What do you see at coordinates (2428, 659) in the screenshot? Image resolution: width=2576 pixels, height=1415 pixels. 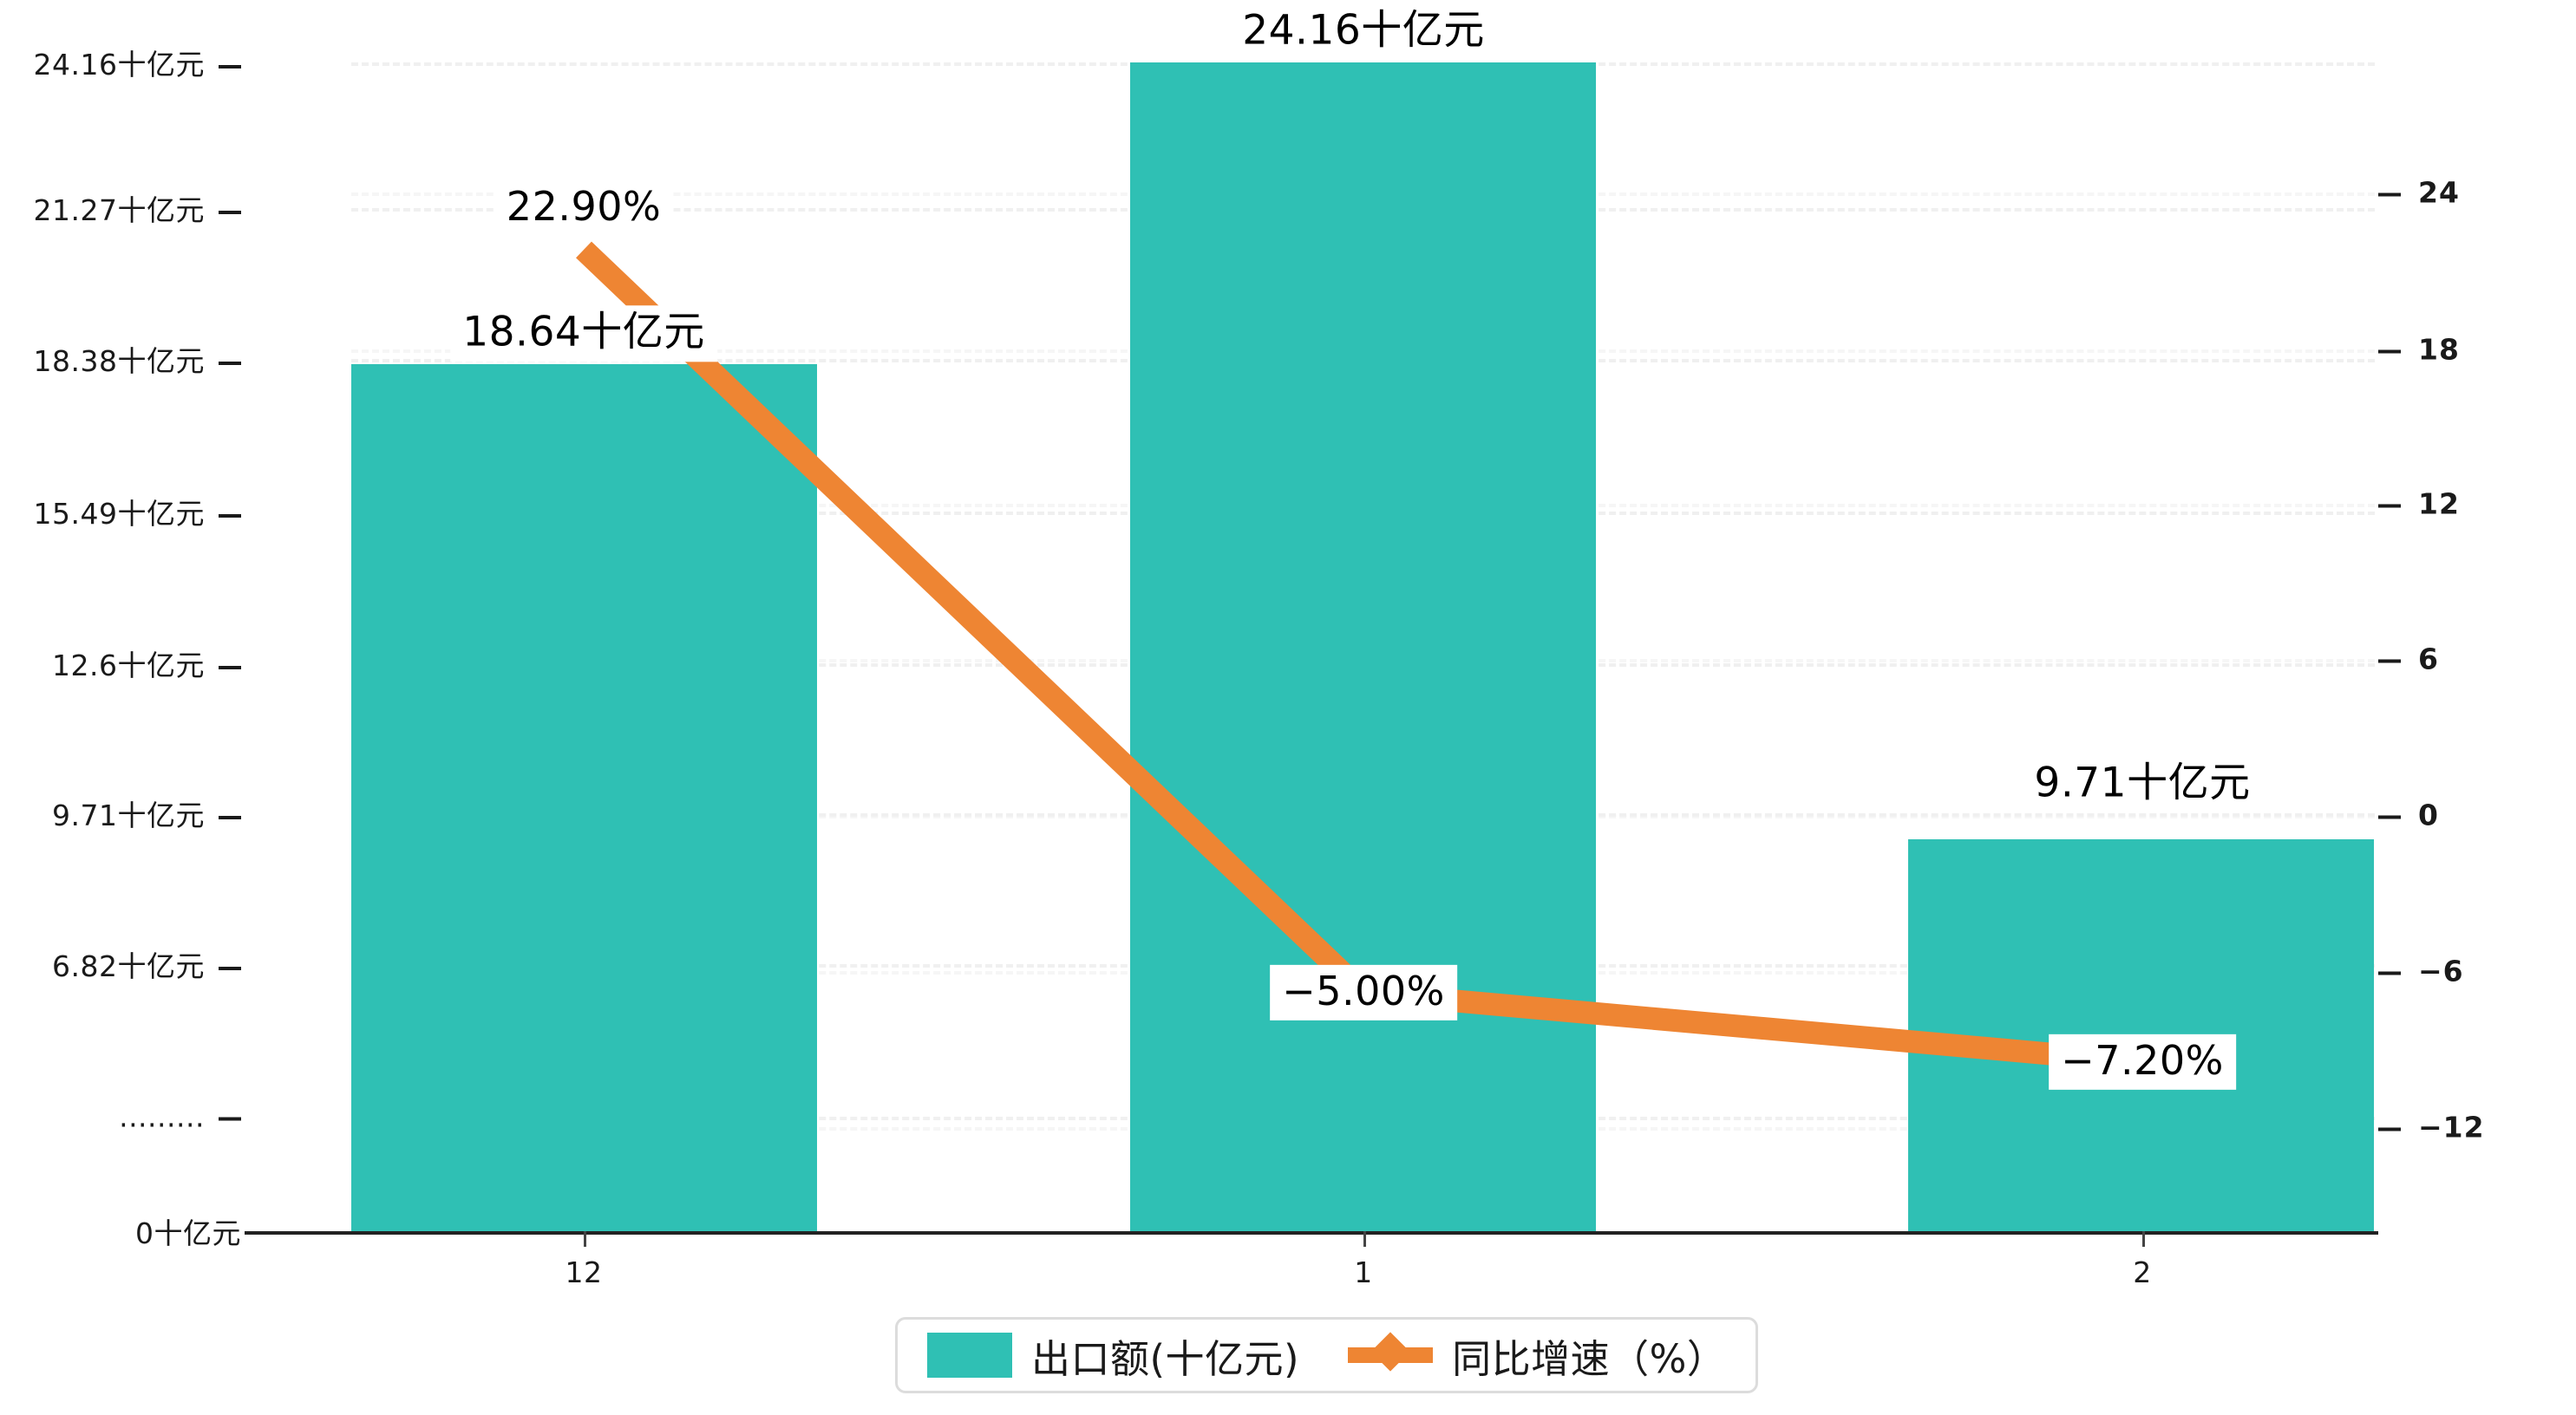 I see `y-axis-right-tick-label: 6` at bounding box center [2428, 659].